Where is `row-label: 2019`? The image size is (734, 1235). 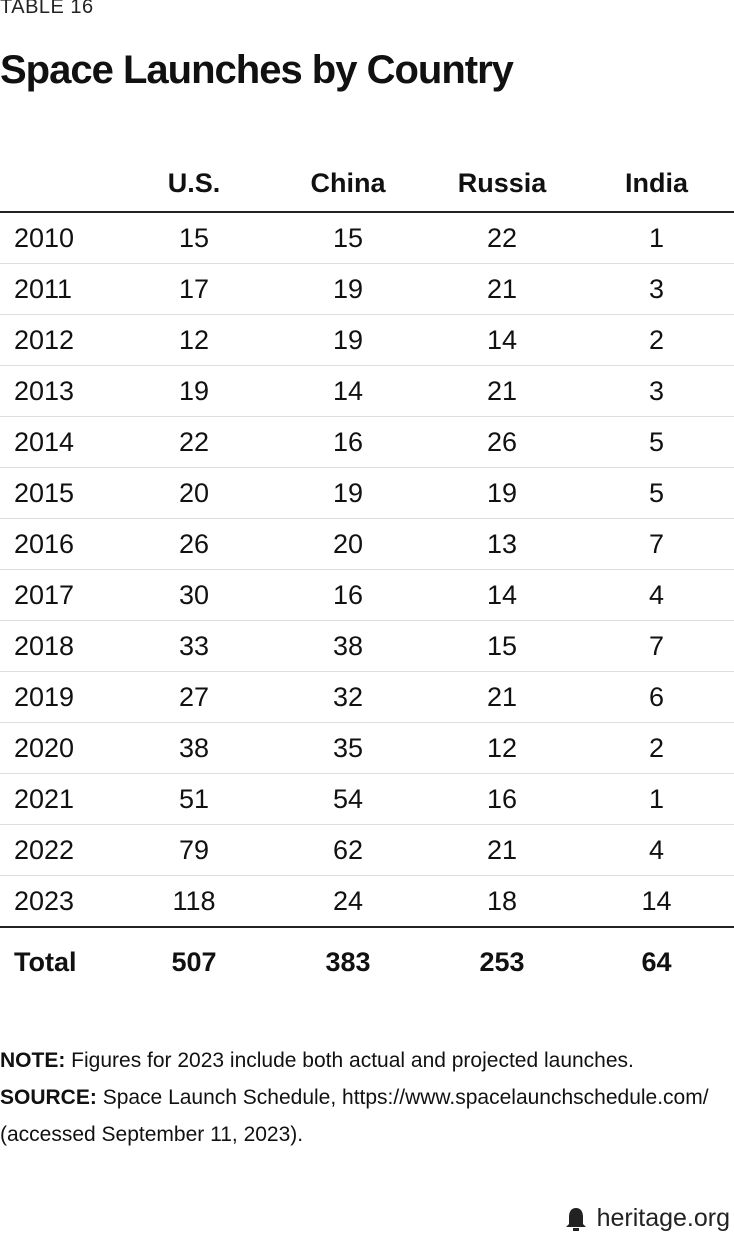 row-label: 2019 is located at coordinates (58, 697).